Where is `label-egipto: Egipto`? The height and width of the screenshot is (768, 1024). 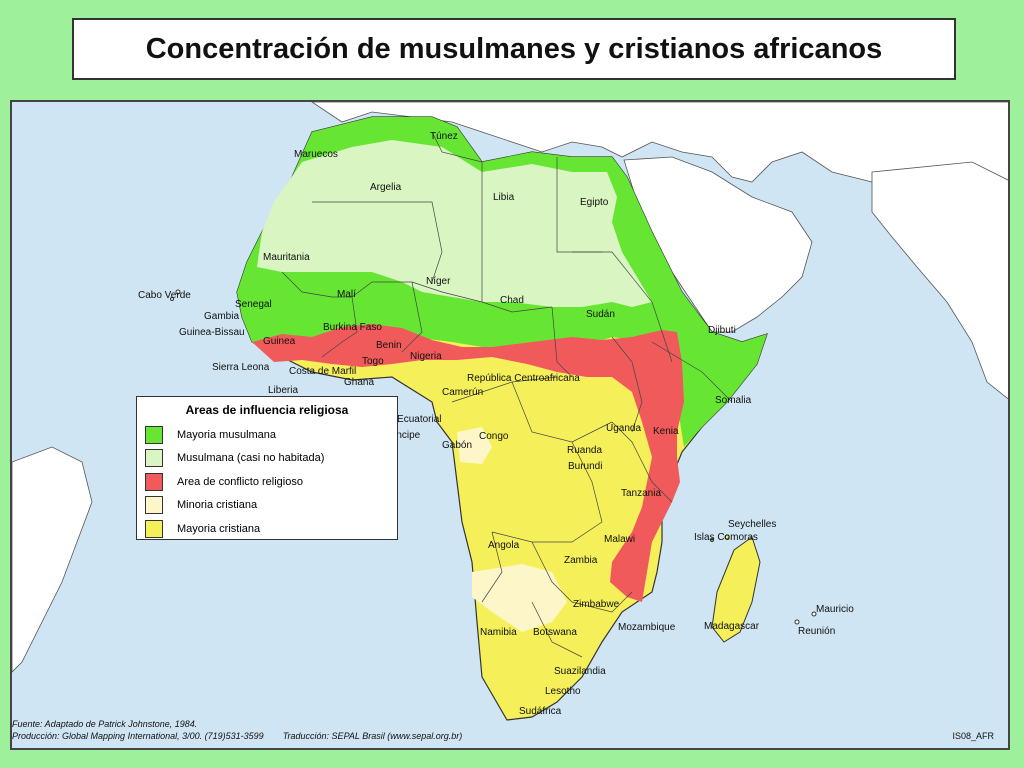
label-egipto: Egipto is located at coordinates (594, 202).